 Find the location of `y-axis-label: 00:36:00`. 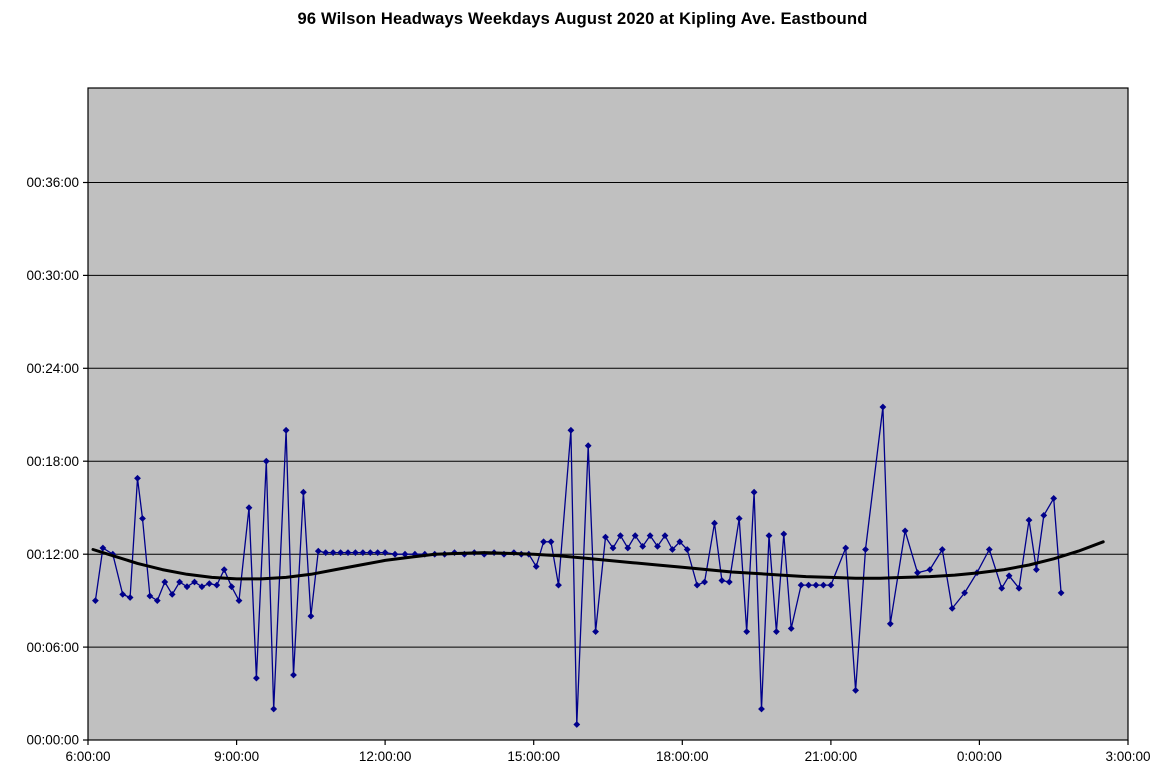

y-axis-label: 00:36:00 is located at coordinates (52, 182).